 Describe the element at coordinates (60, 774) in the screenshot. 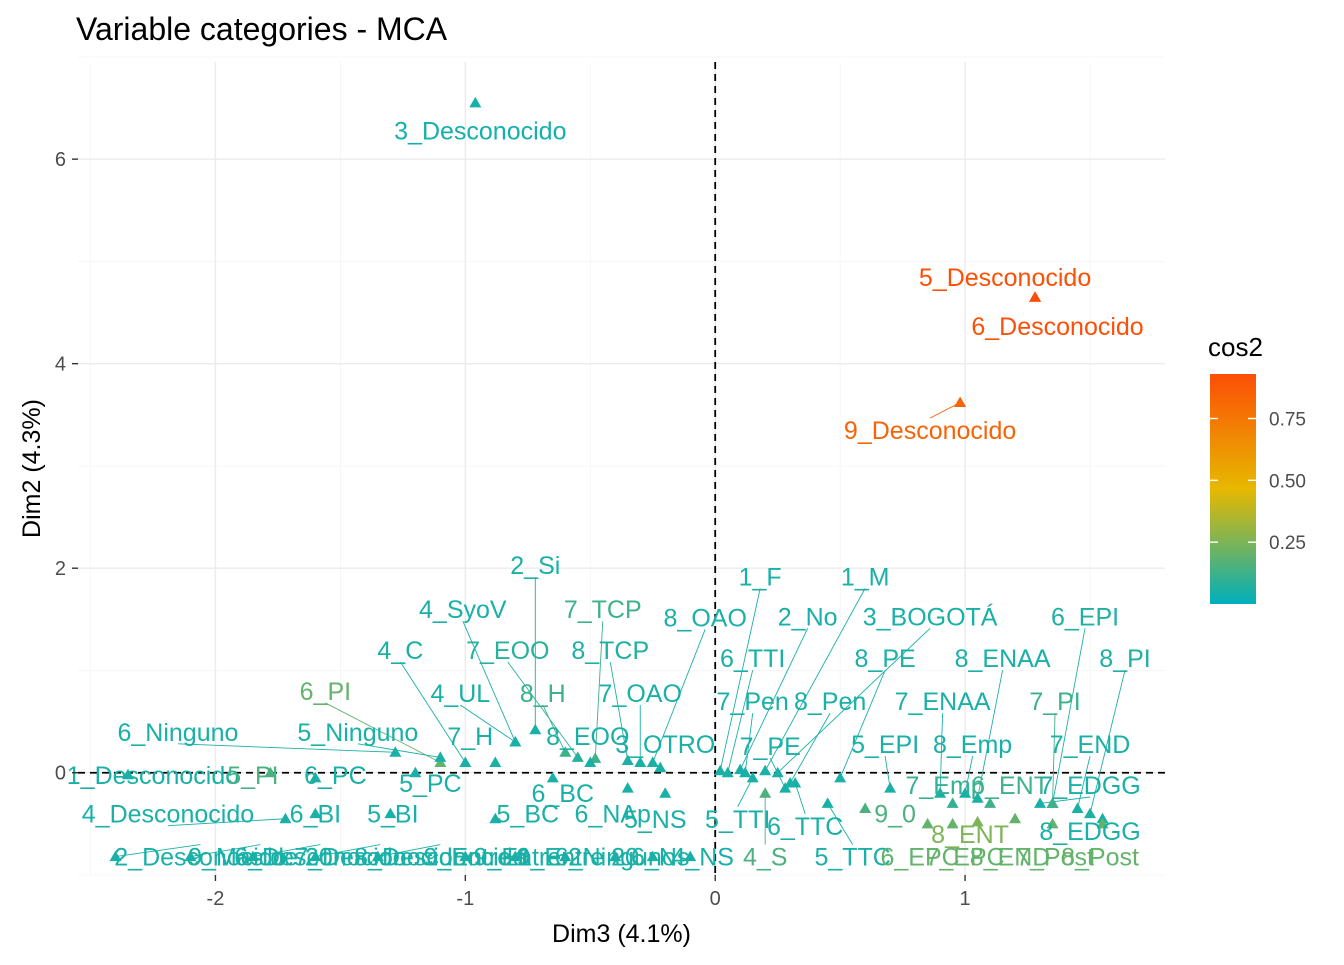

I see `y-tick-label: 0` at that location.